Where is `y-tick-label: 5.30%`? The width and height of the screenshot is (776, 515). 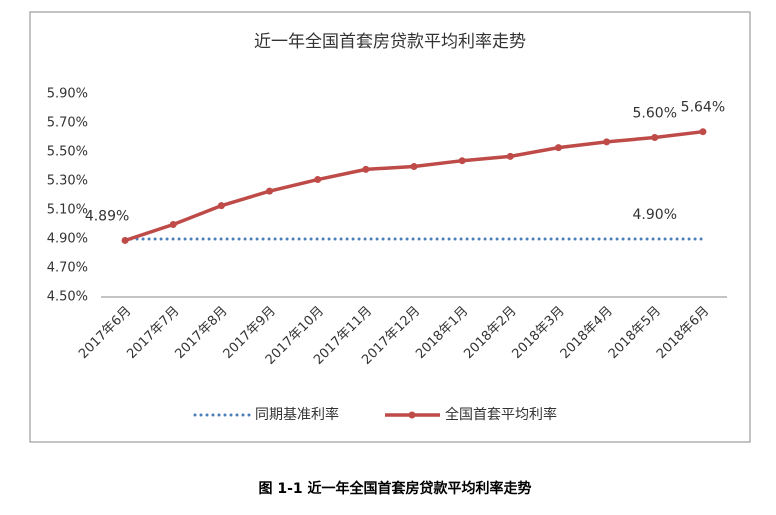 y-tick-label: 5.30% is located at coordinates (67, 181).